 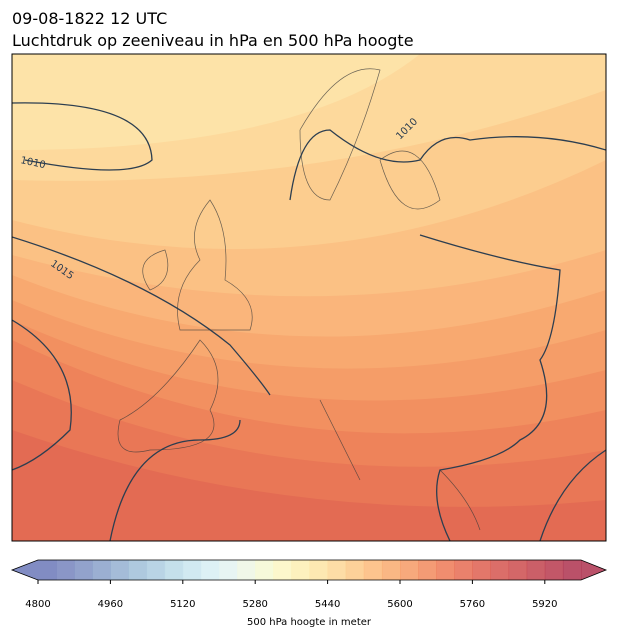 What do you see at coordinates (472, 604) in the screenshot?
I see `colorbar-tick-label: 5760` at bounding box center [472, 604].